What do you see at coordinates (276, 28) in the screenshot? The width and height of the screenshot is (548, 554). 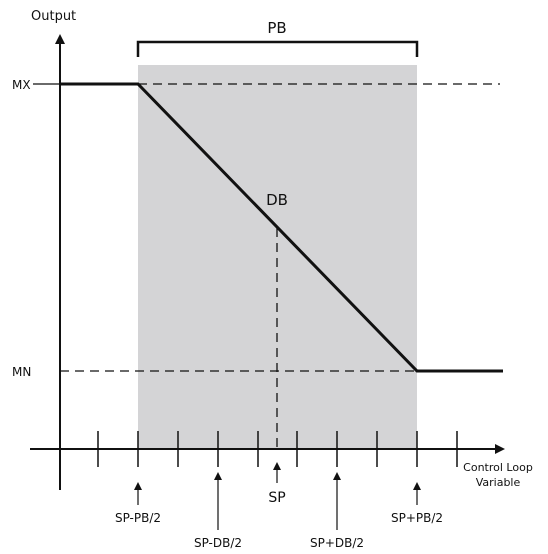 I see `pb-label: PB` at bounding box center [276, 28].